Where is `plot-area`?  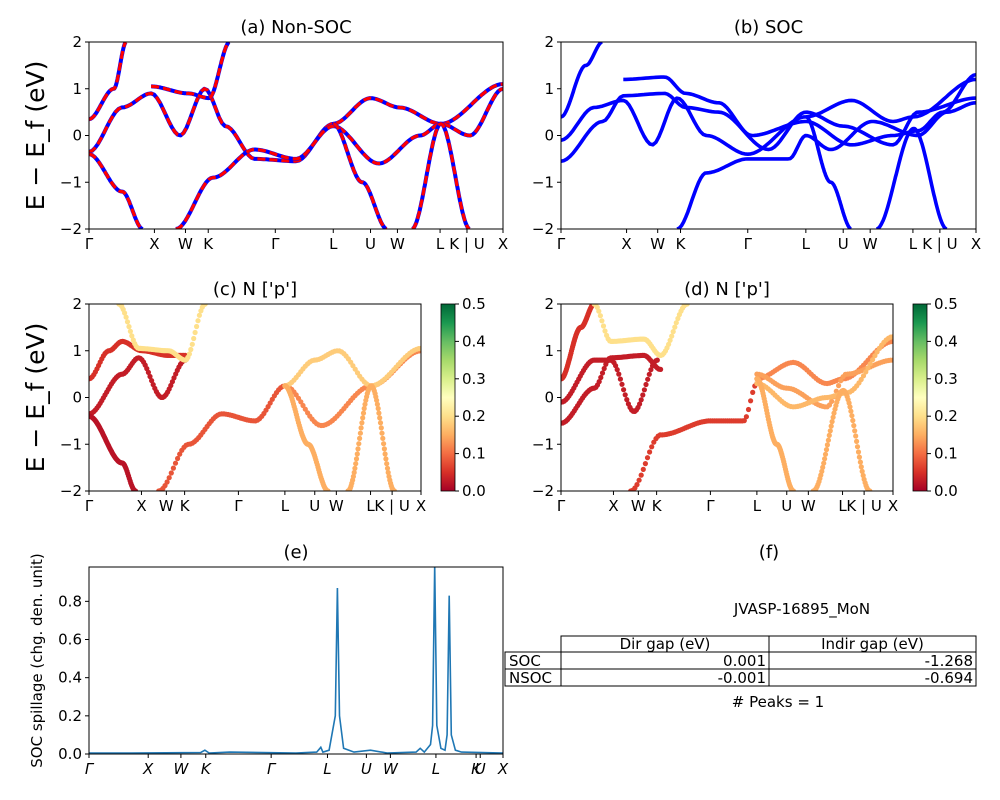
plot-area is located at coordinates (727, 397).